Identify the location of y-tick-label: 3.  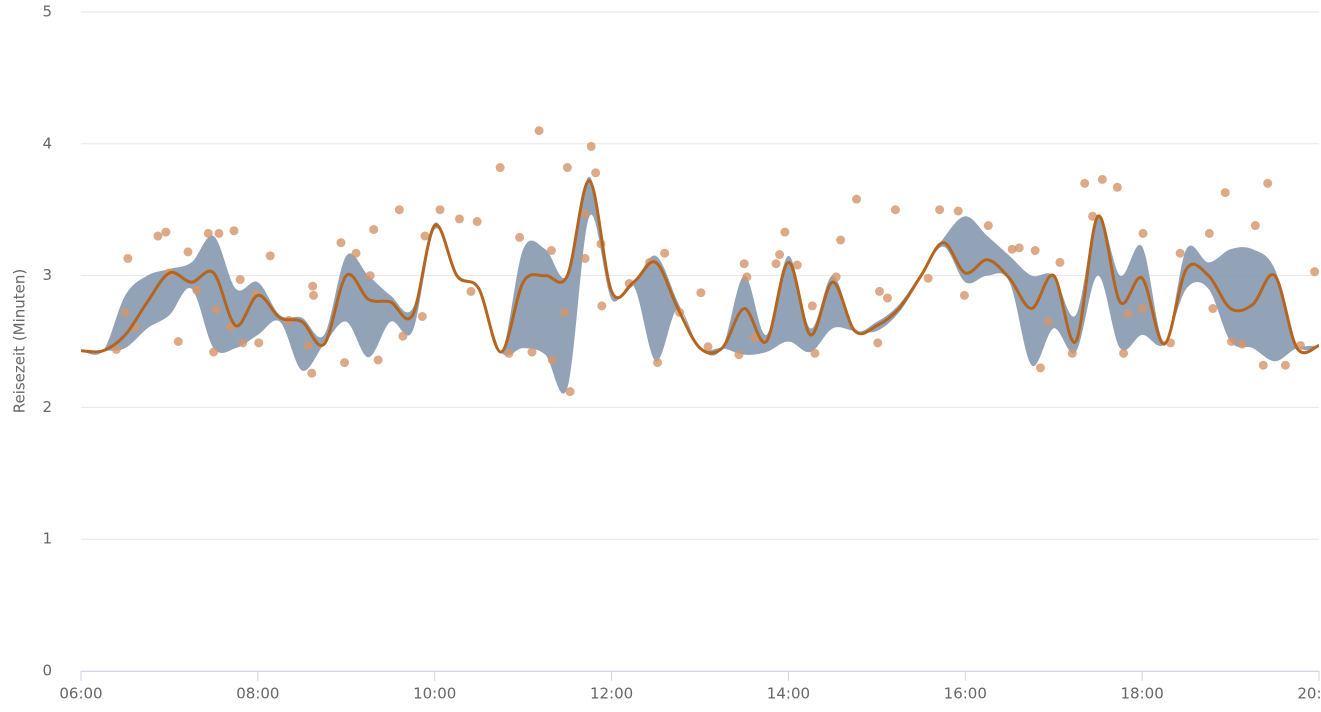
(47, 275).